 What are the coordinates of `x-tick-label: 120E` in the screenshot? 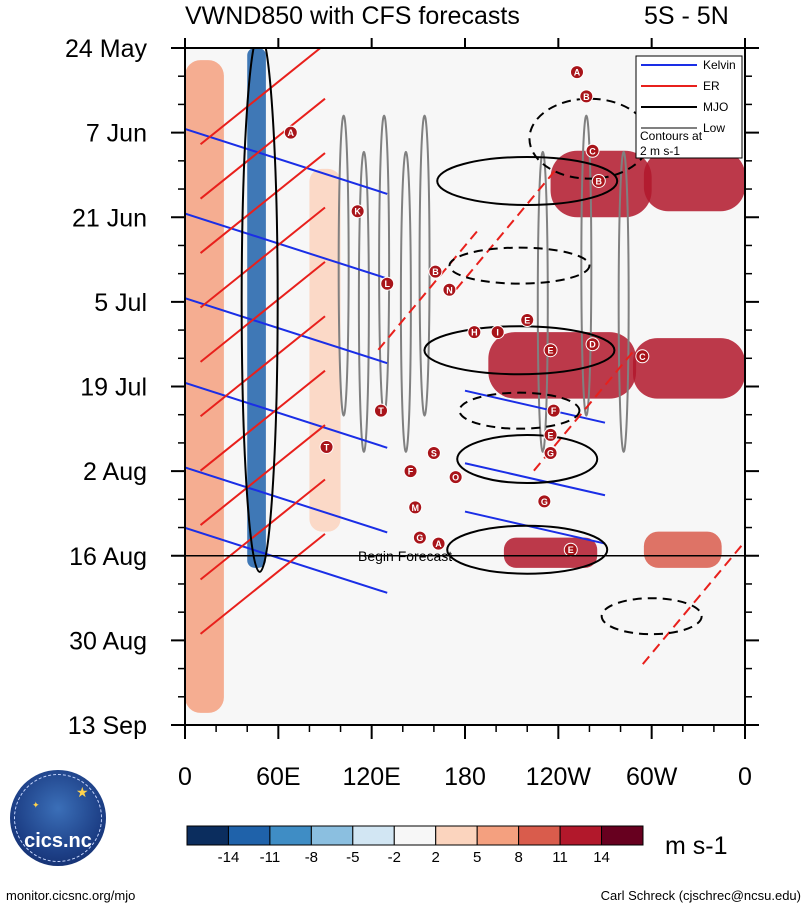 It's located at (371, 777).